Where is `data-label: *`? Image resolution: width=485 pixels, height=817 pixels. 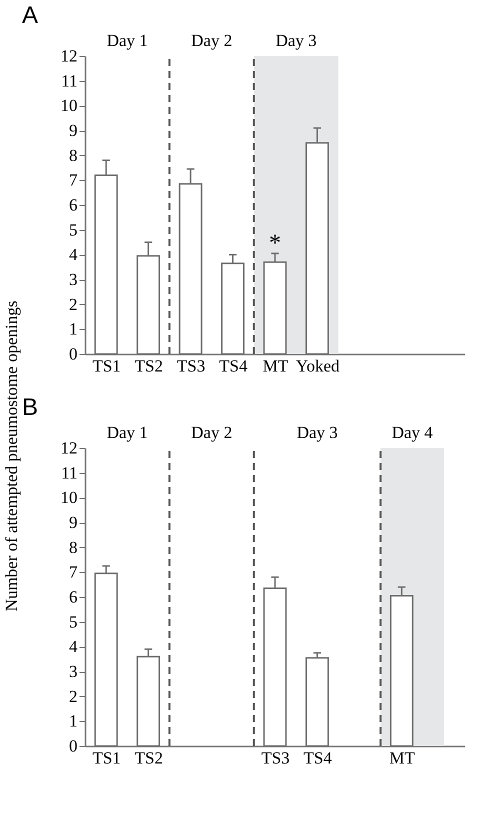
data-label: * is located at coordinates (275, 243).